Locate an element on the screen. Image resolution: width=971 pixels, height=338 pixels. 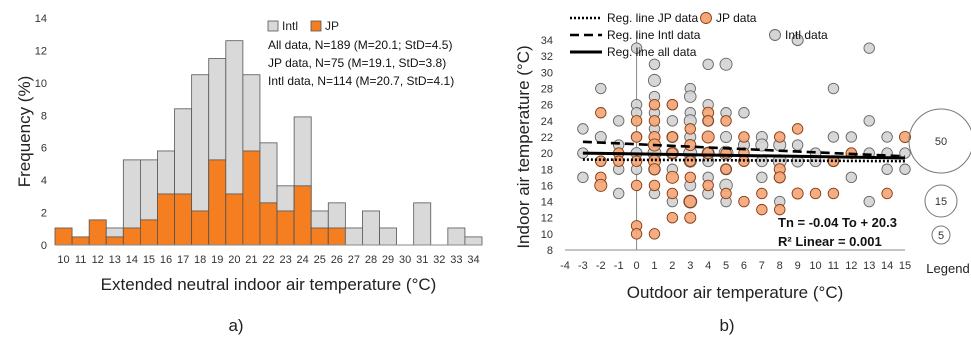
y-tick-label: 4 is located at coordinates (44, 181).